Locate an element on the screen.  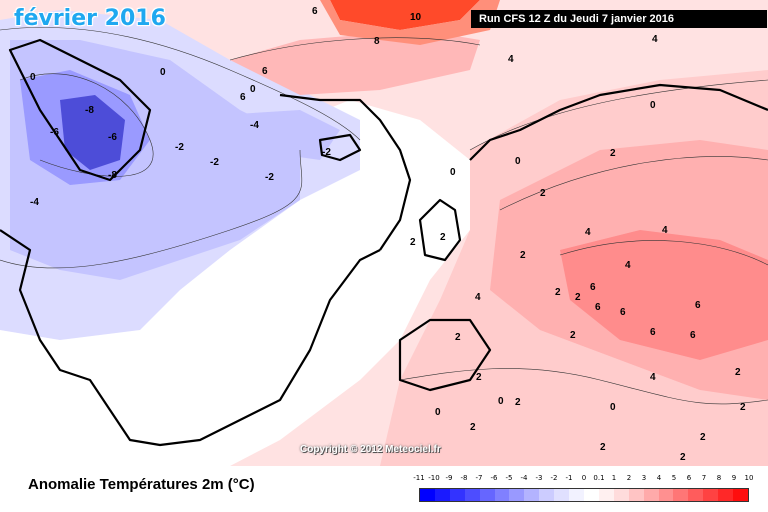
cold-zone-scandi-gap is located at coordinates (280, 135).